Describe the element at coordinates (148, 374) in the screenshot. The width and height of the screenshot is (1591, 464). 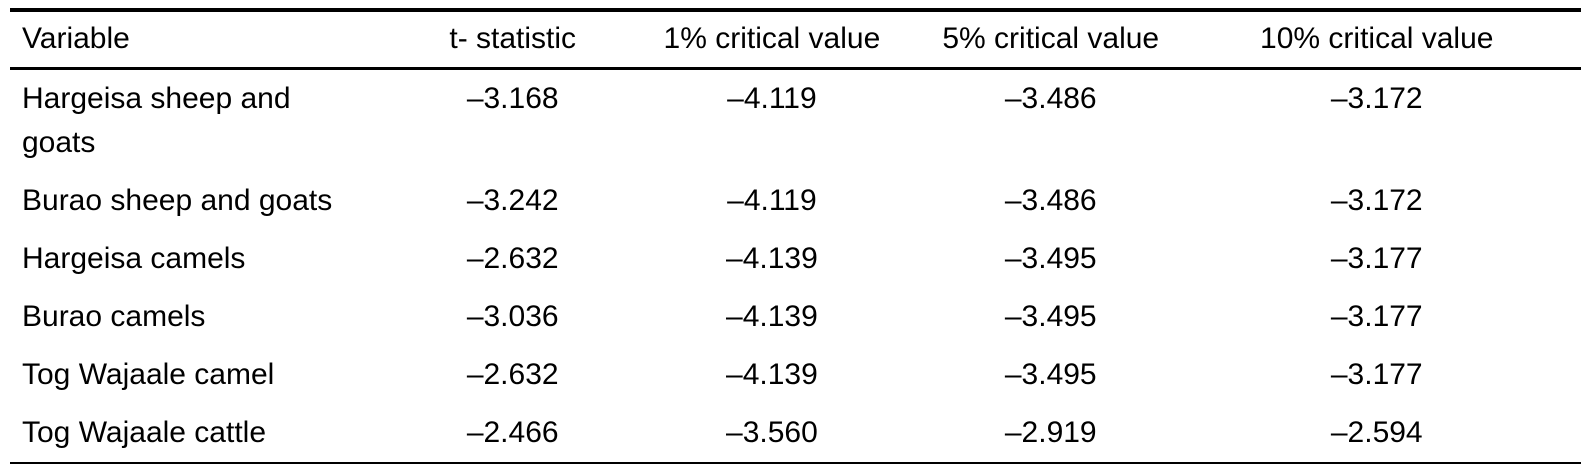
I see `variable-cell: Tog Wajaale camel` at that location.